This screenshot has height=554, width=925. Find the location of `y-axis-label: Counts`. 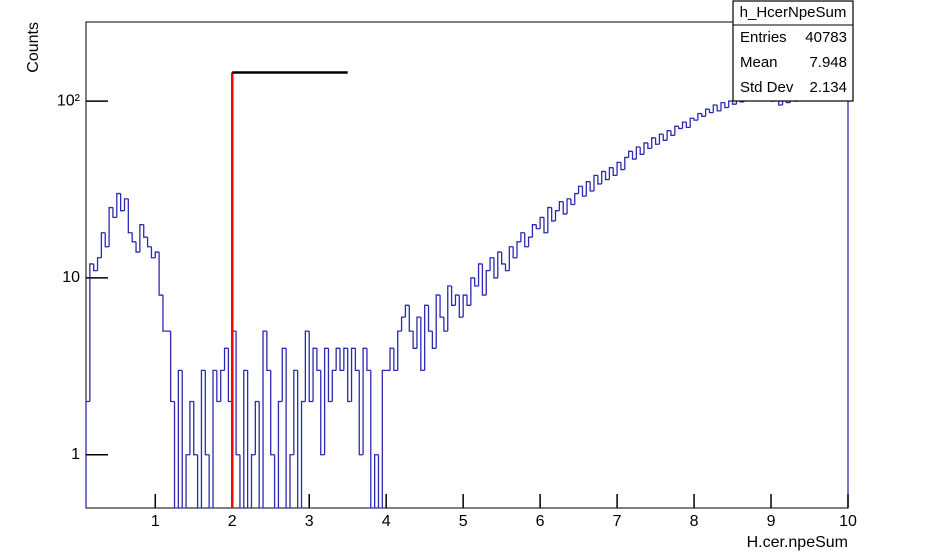

y-axis-label: Counts is located at coordinates (33, 47).